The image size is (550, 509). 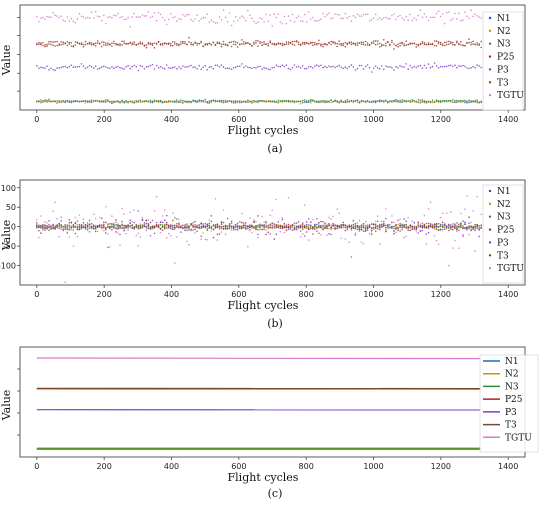 I want to click on series-t3, so click(x=259, y=44).